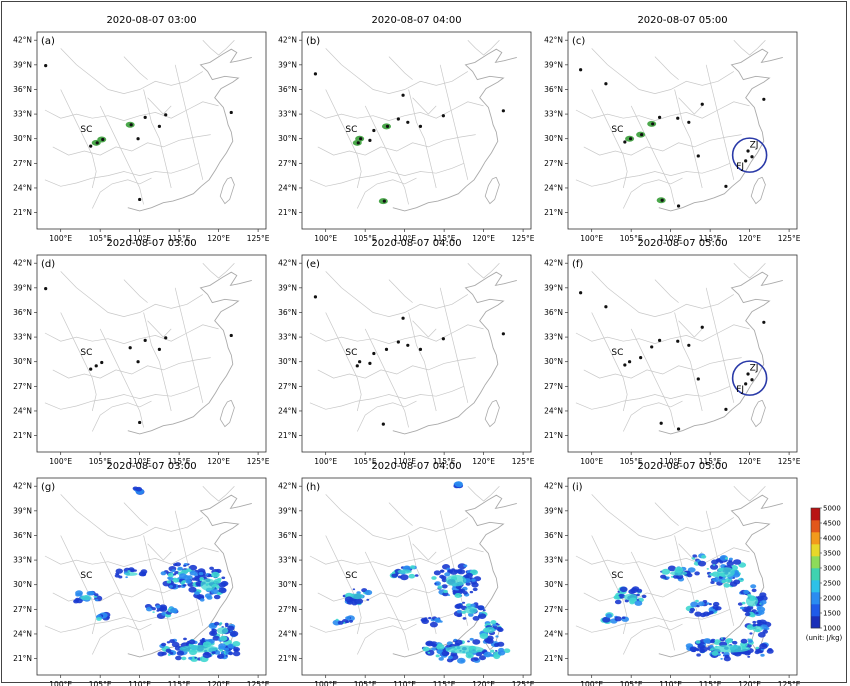 The image size is (850, 686). I want to click on y-tick-label: 27°N, so click(553, 386).